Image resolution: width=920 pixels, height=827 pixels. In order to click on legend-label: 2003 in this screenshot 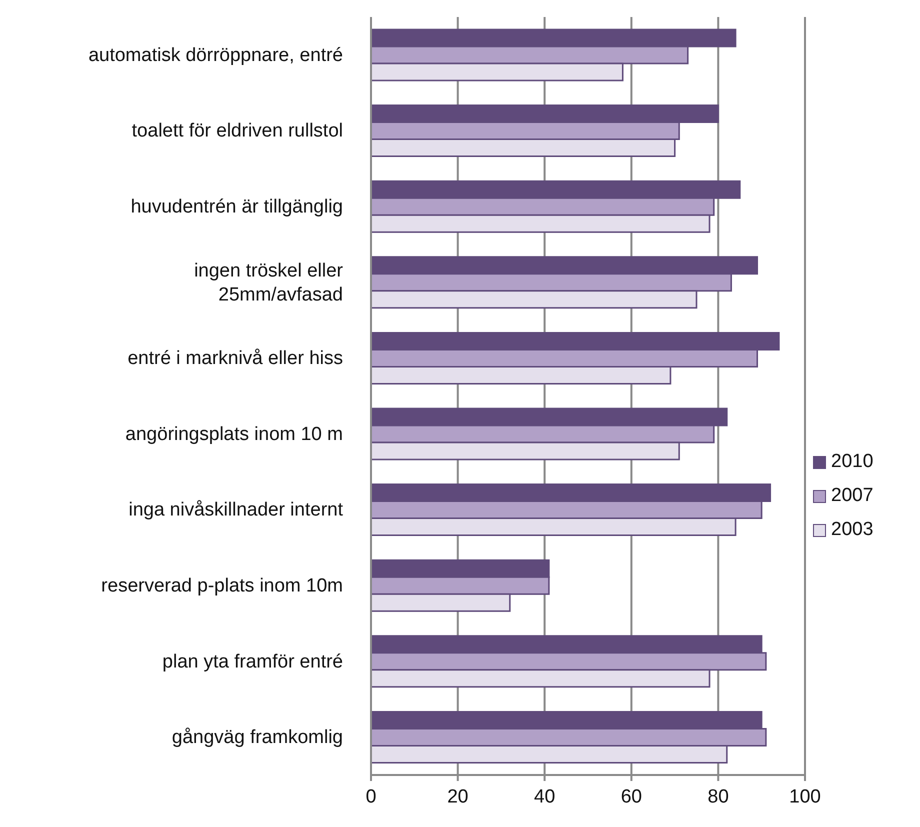, I will do `click(852, 530)`.